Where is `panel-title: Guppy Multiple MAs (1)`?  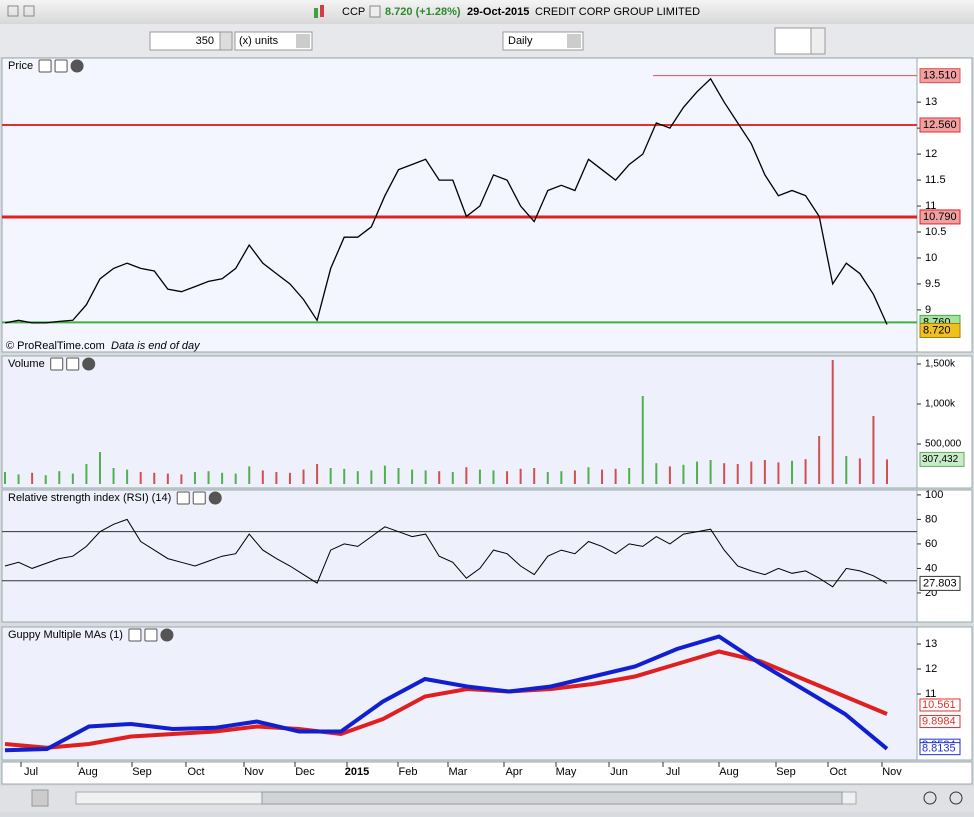
panel-title: Guppy Multiple MAs (1) is located at coordinates (65, 635).